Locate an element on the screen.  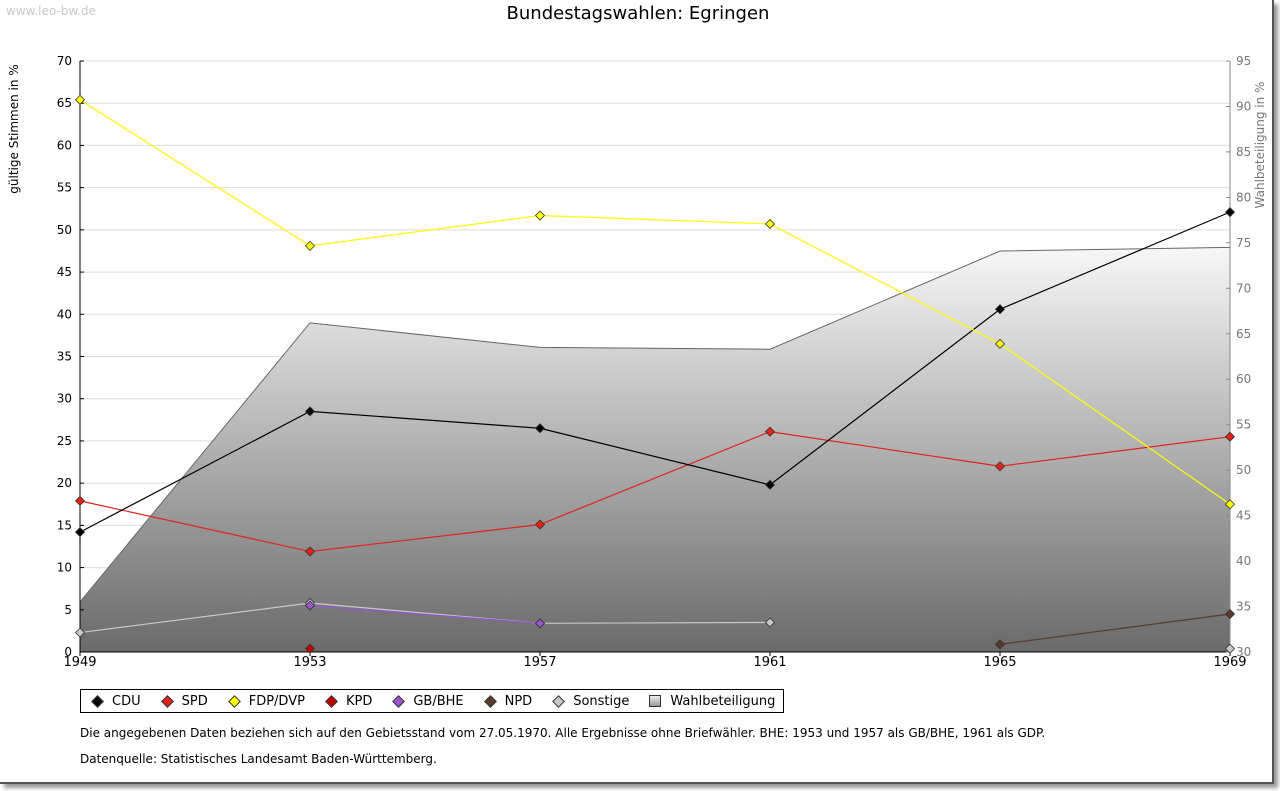
legend-item-spd: SPD is located at coordinates (182, 701).